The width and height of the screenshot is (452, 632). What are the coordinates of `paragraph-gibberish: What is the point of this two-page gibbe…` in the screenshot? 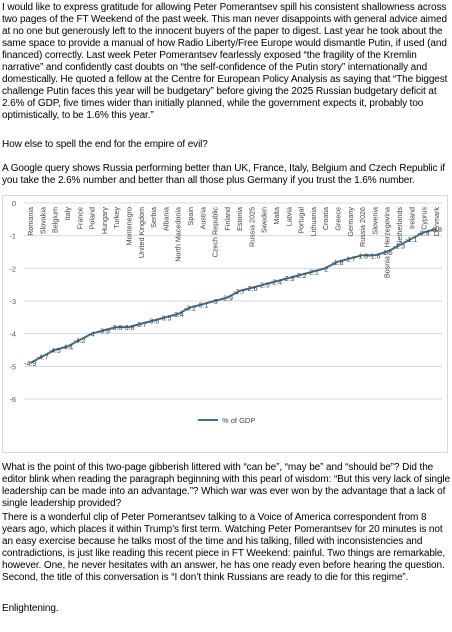 It's located at (226, 485).